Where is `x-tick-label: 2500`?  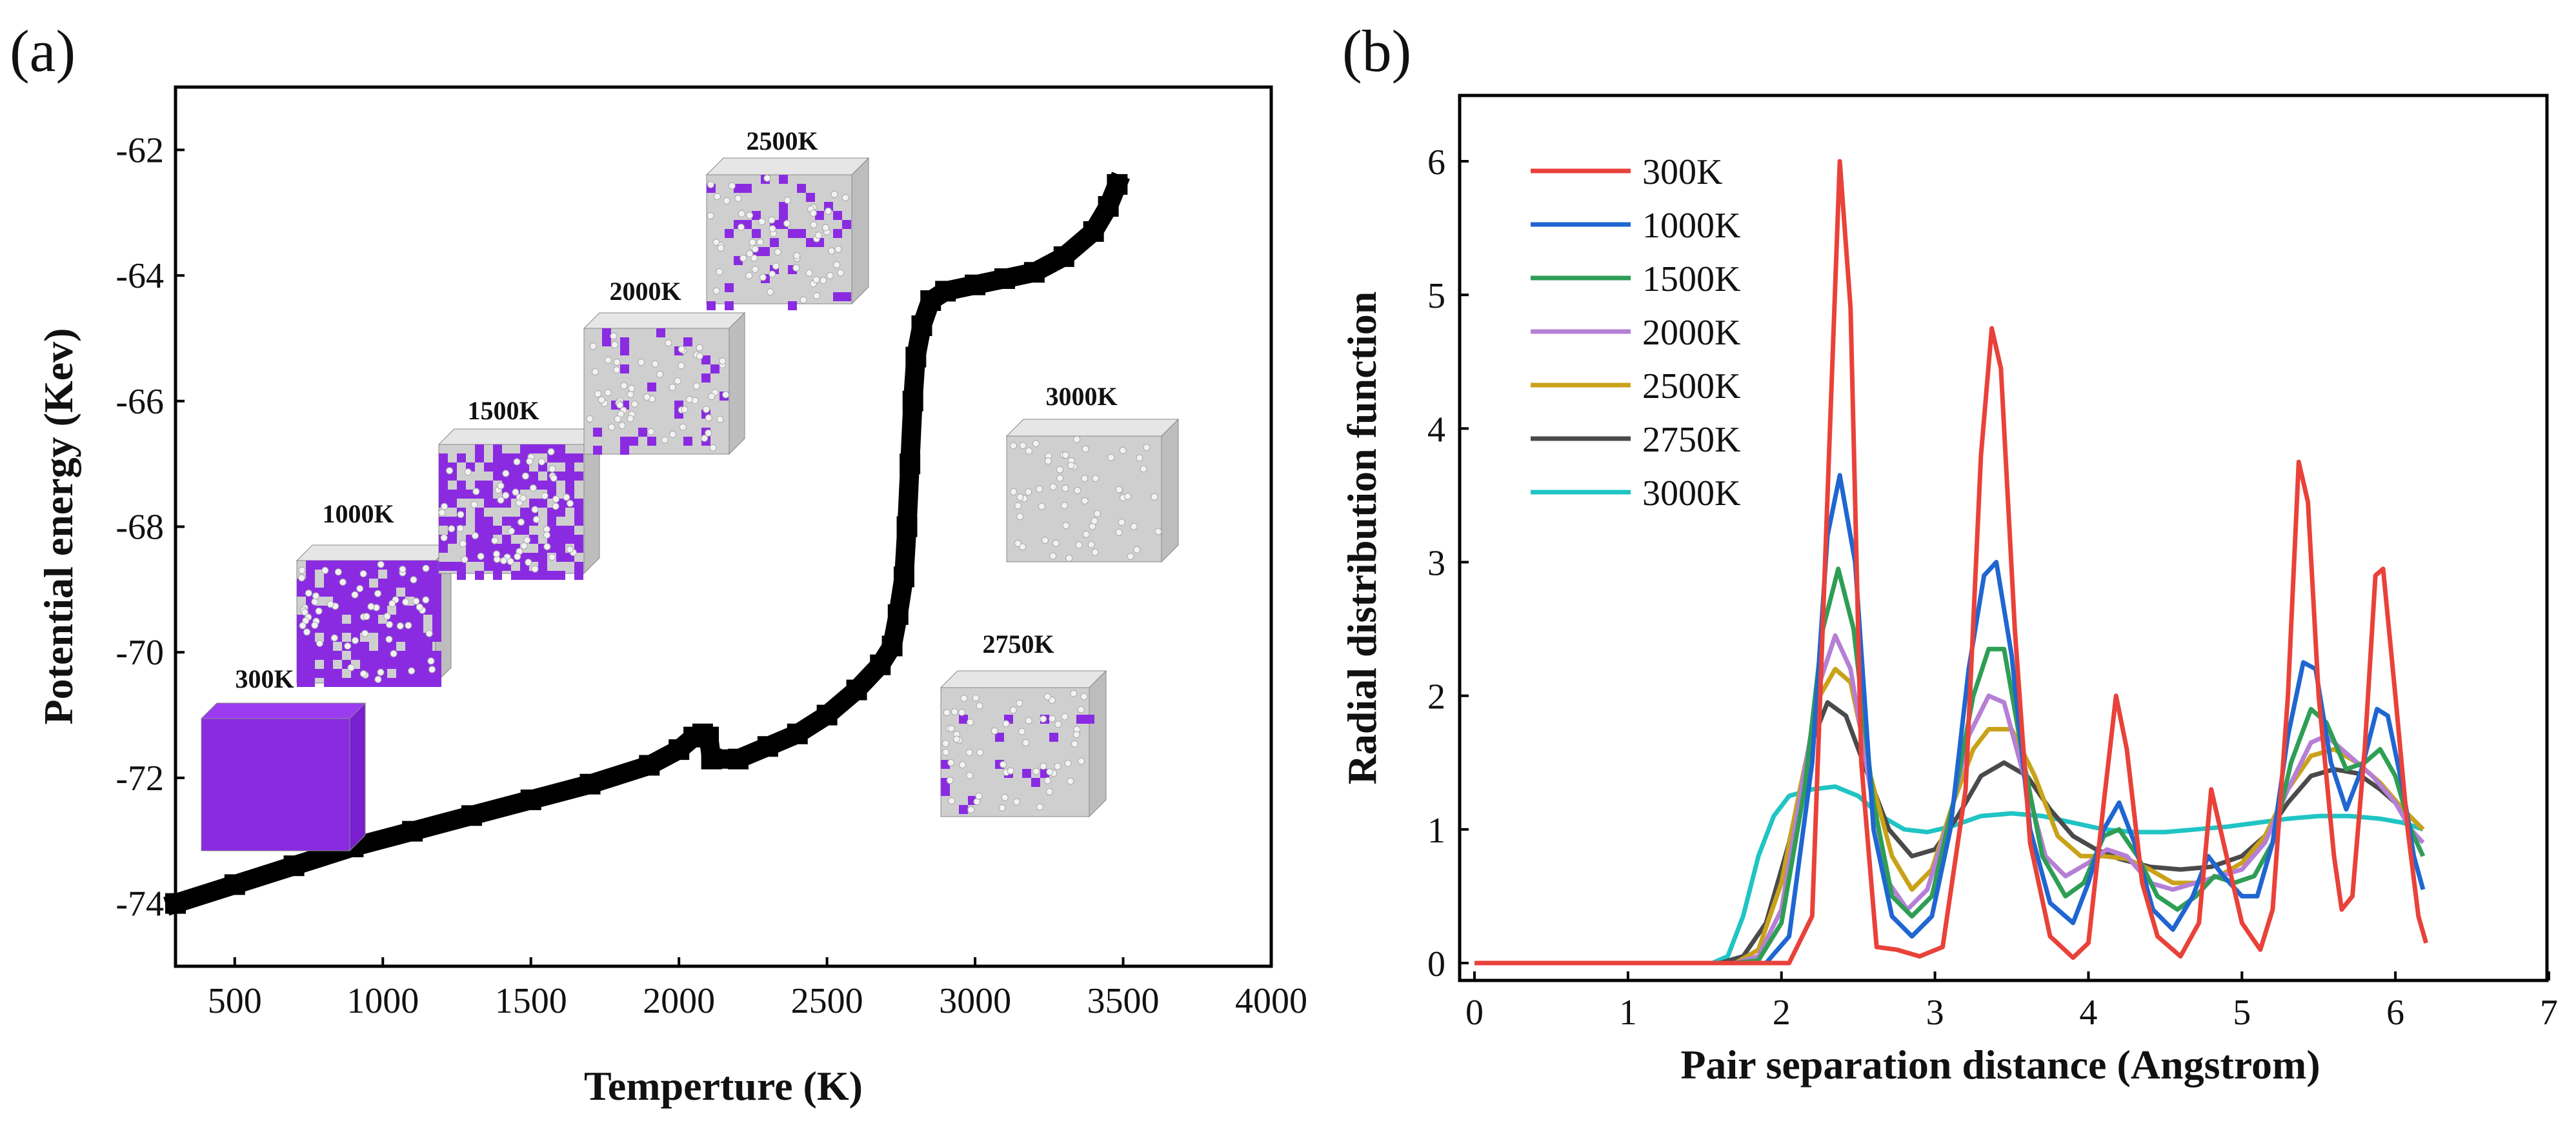
x-tick-label: 2500 is located at coordinates (827, 1001).